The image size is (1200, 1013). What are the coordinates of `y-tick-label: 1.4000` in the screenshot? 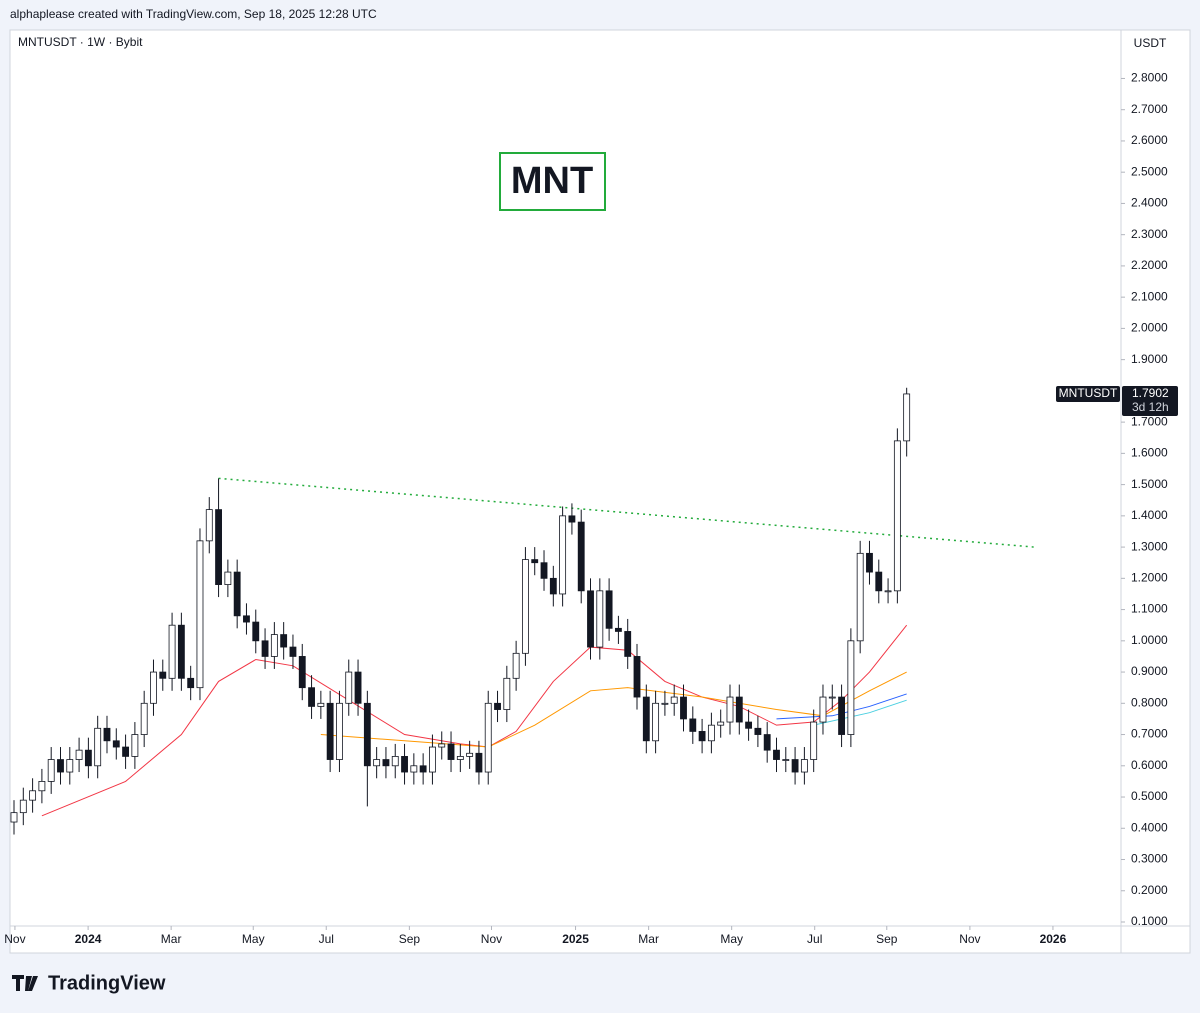 It's located at (1149, 515).